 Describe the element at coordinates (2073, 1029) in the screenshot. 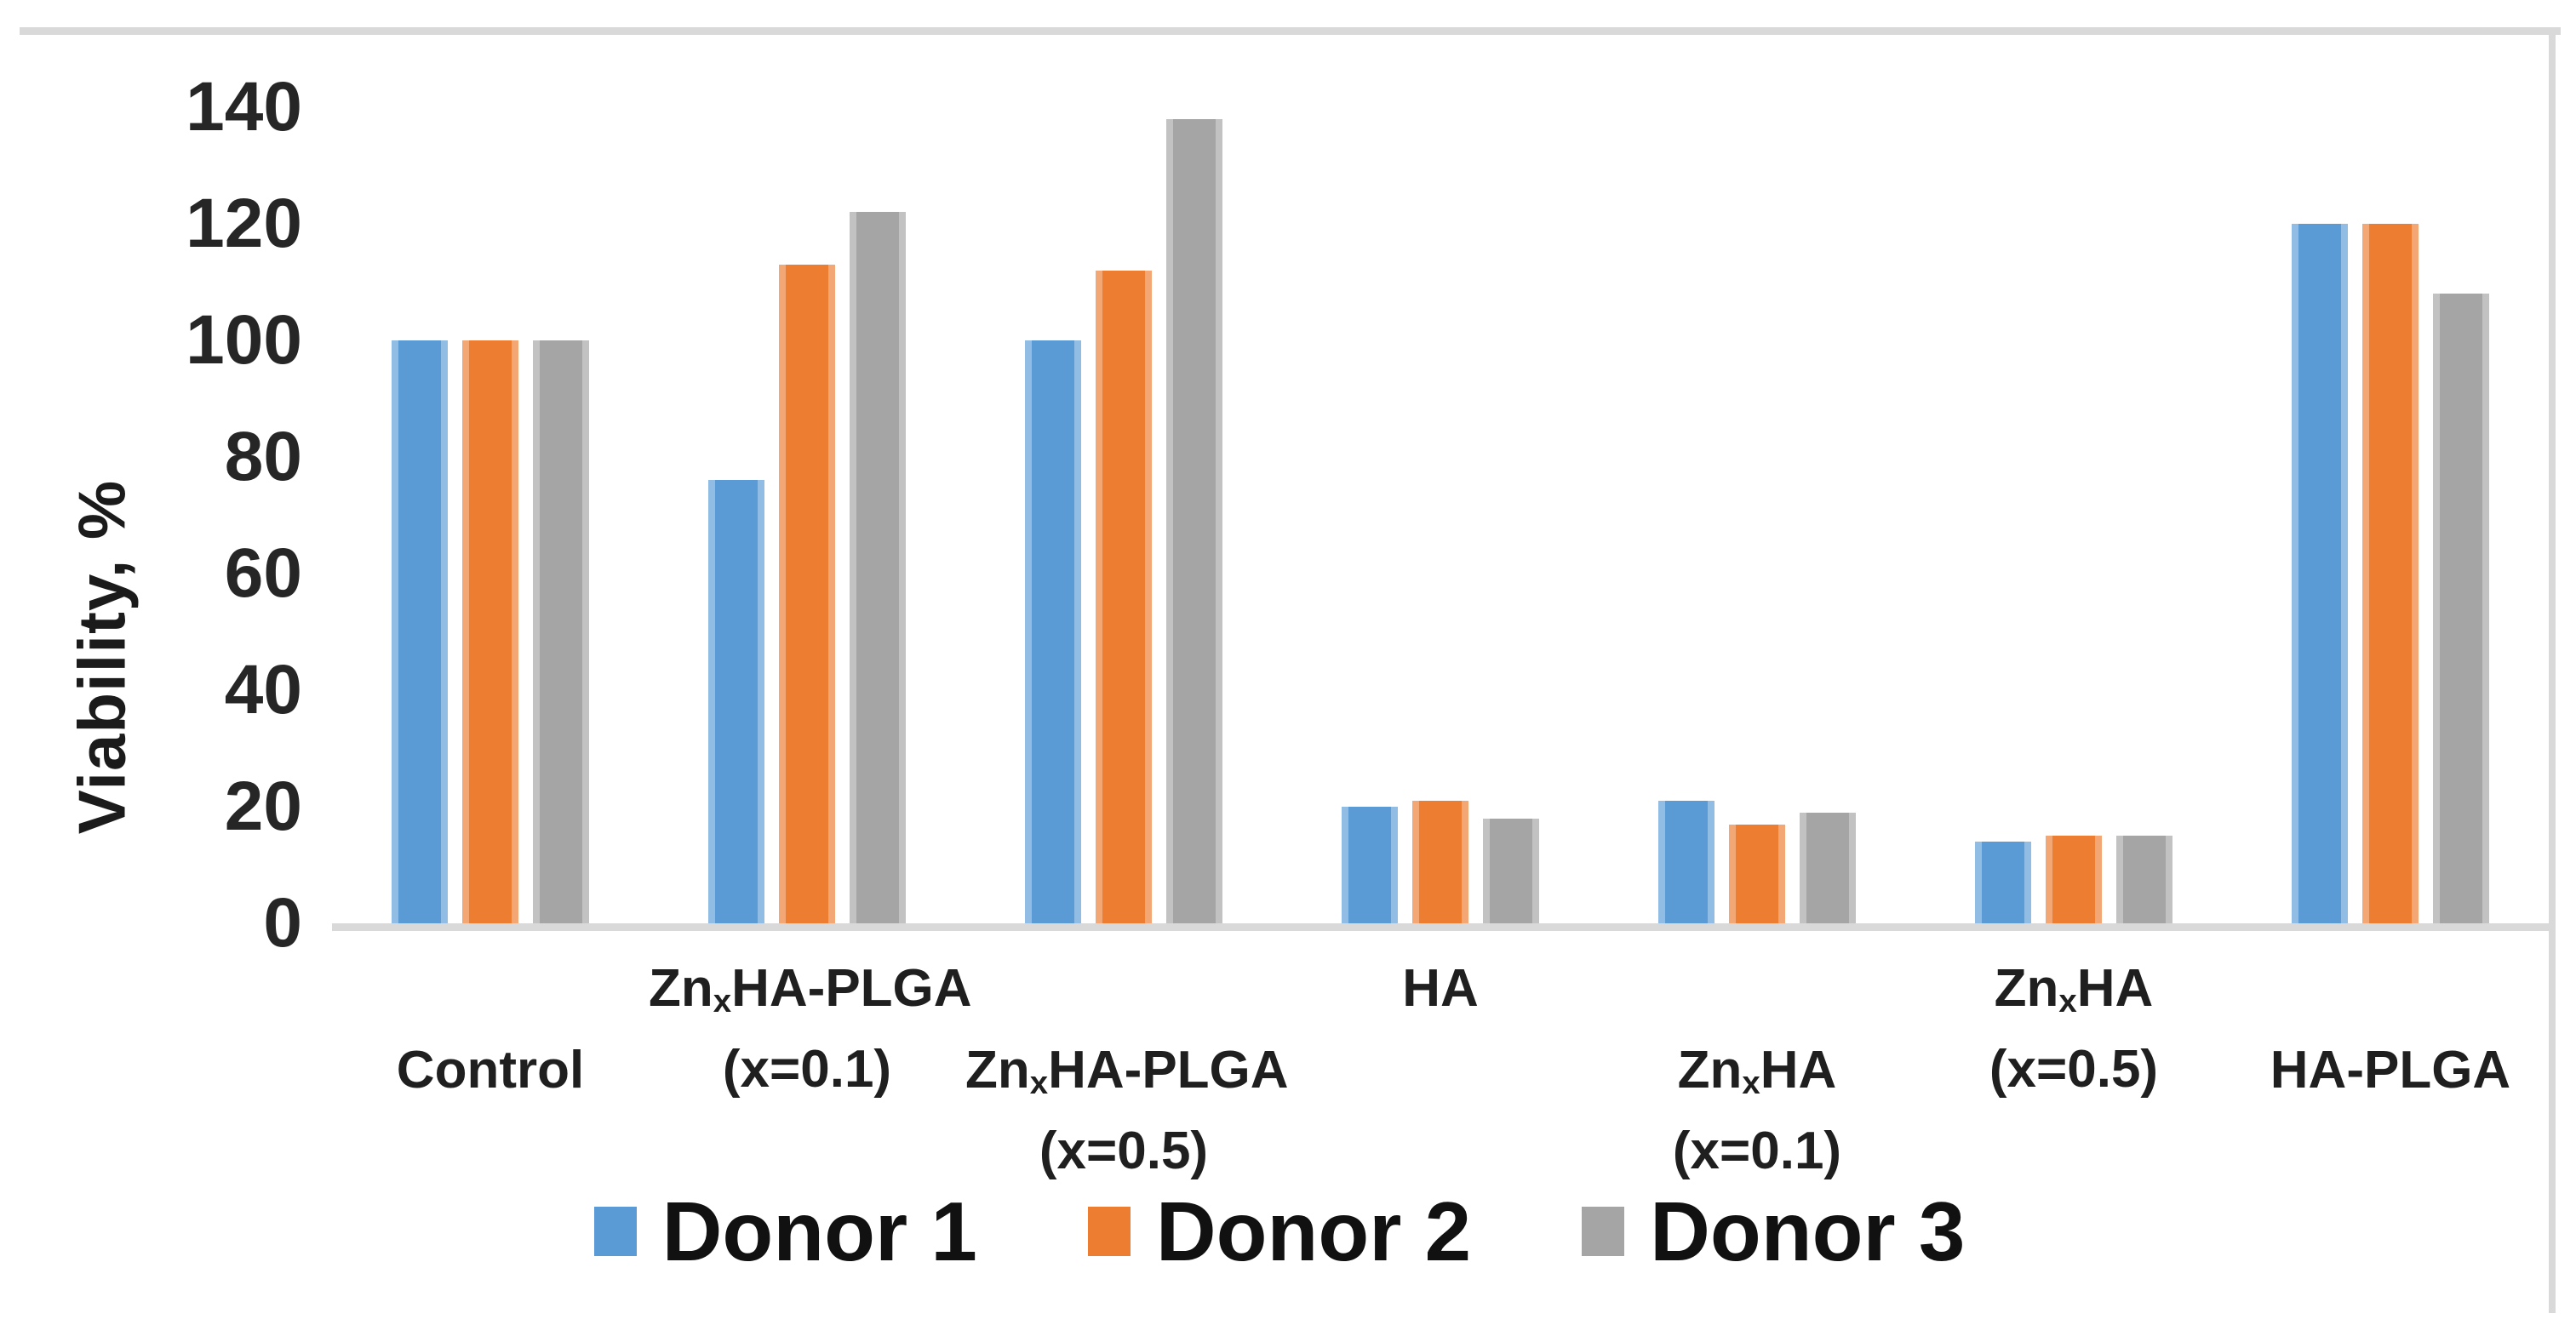

I see `category-label-znxha-x05: ZnxHA (x=0.5)` at that location.